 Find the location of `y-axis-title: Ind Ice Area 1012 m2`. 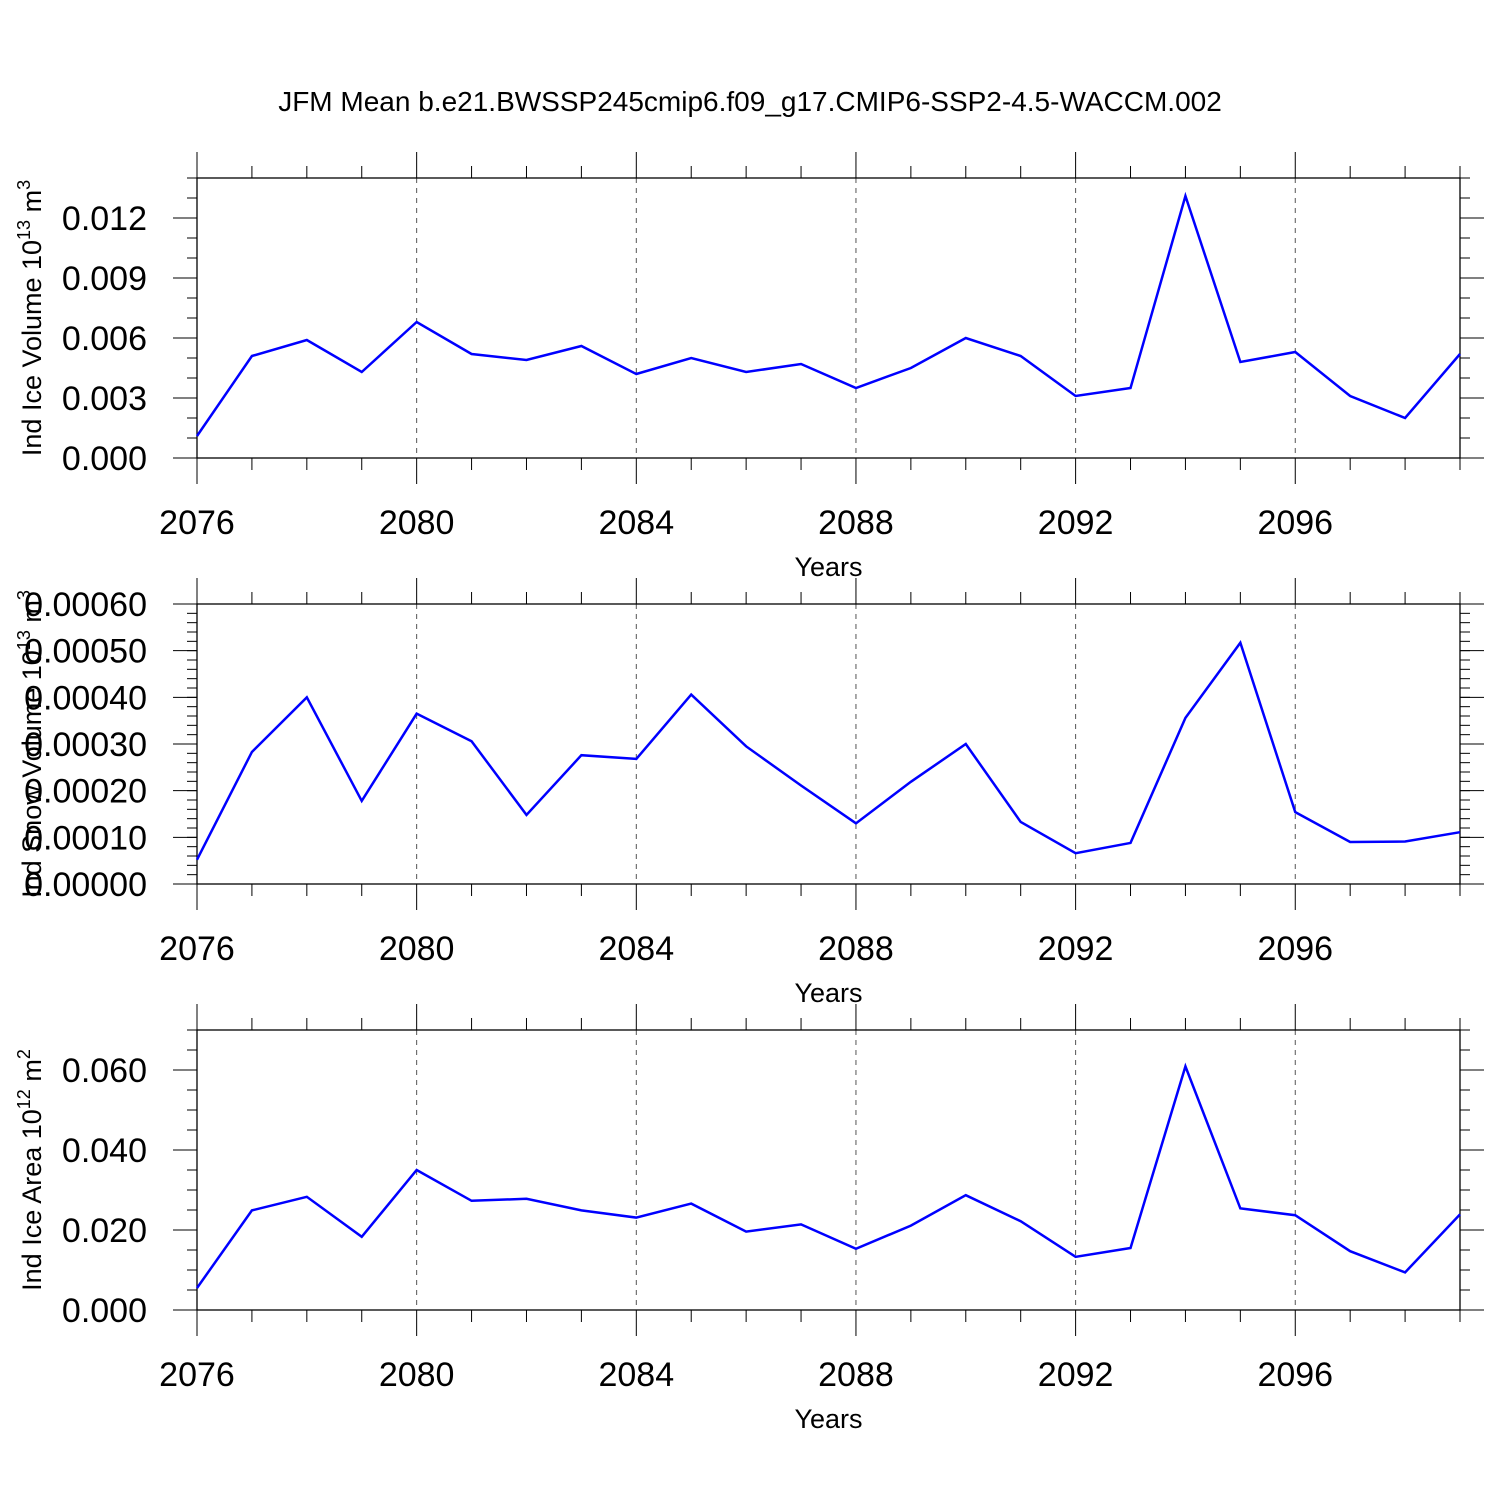

y-axis-title: Ind Ice Area 1012 m2 is located at coordinates (30, 1170).